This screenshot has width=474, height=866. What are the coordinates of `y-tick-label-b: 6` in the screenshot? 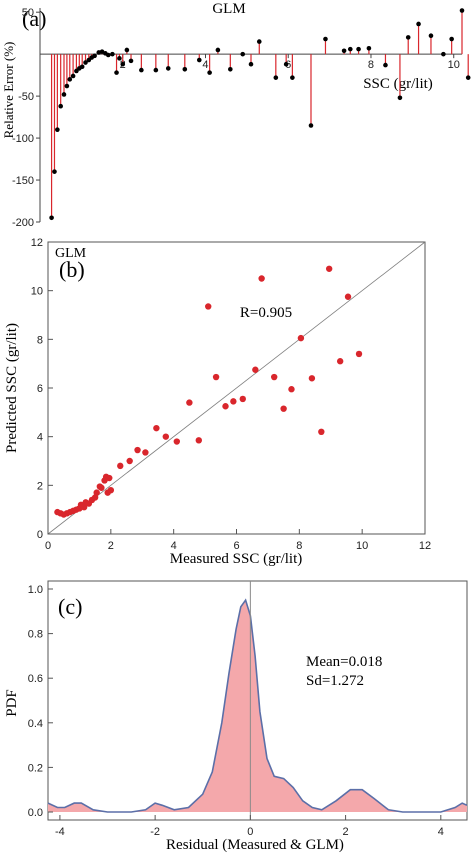 It's located at (40, 389).